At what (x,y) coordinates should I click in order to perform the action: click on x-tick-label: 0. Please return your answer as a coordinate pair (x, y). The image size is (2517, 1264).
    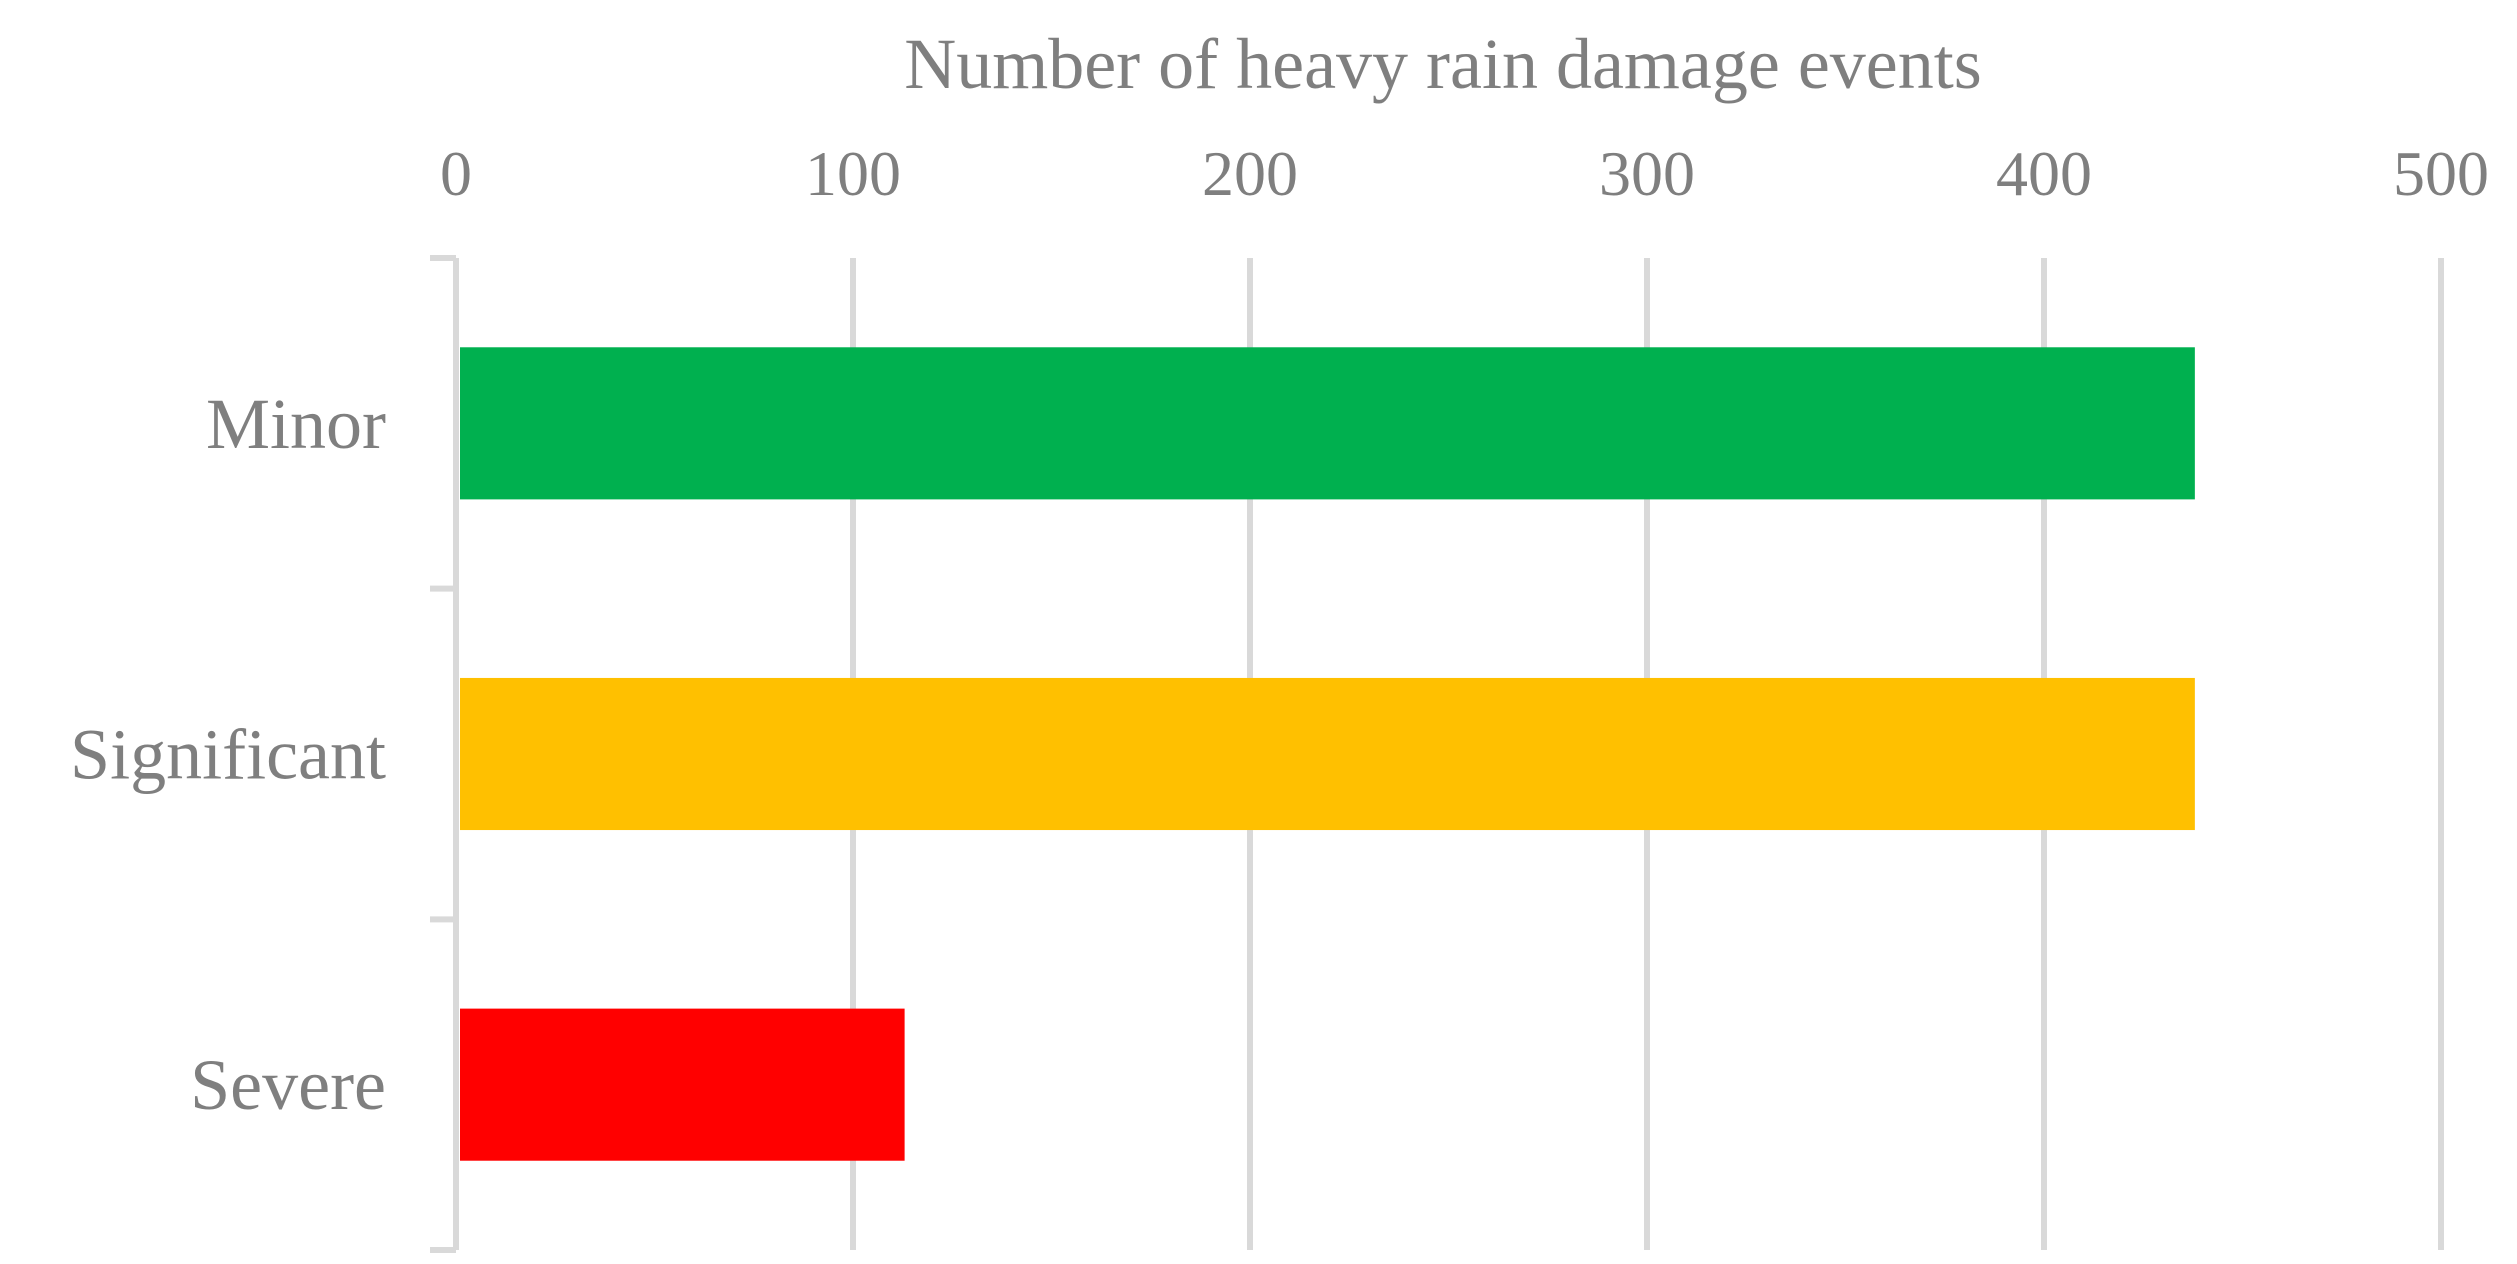
    Looking at the image, I should click on (456, 173).